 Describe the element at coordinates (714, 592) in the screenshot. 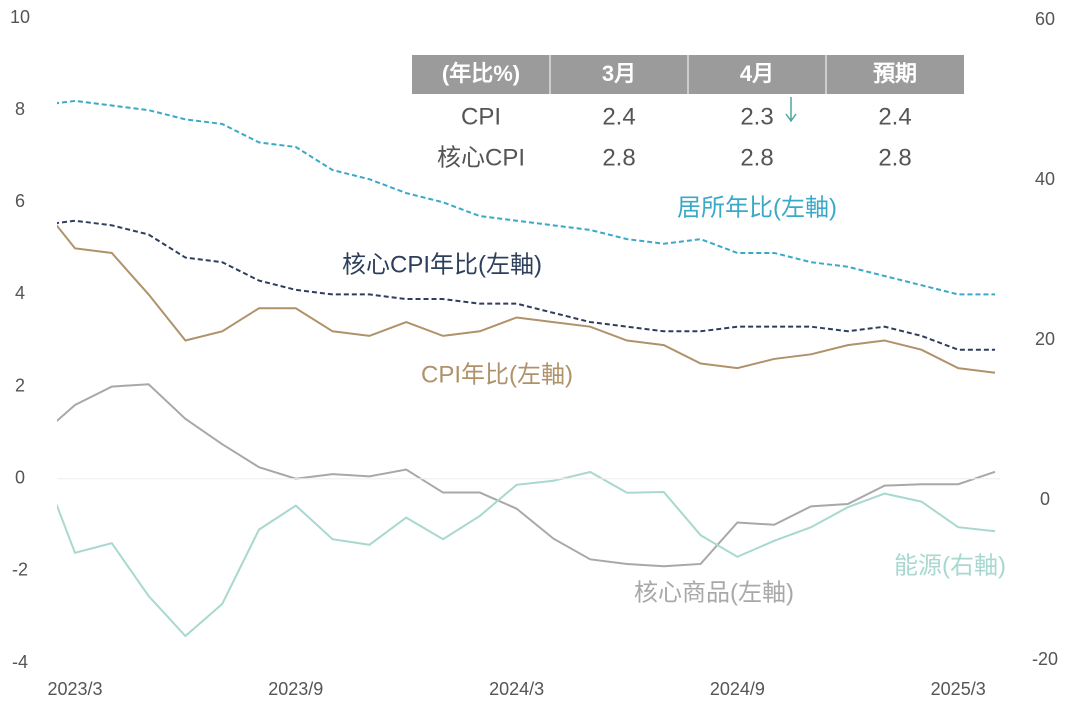

I see `series-label: 核心商品(左軸)` at that location.